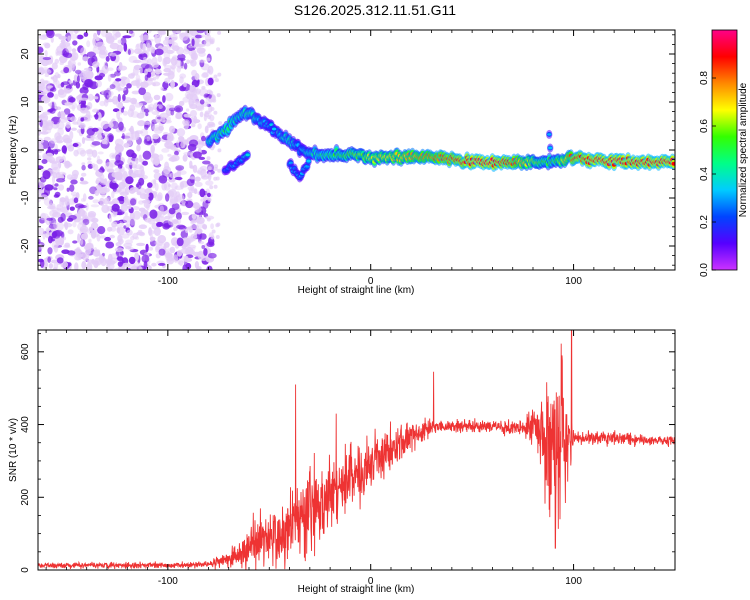  What do you see at coordinates (704, 78) in the screenshot?
I see `colorbar-tick-label: 0.8` at bounding box center [704, 78].